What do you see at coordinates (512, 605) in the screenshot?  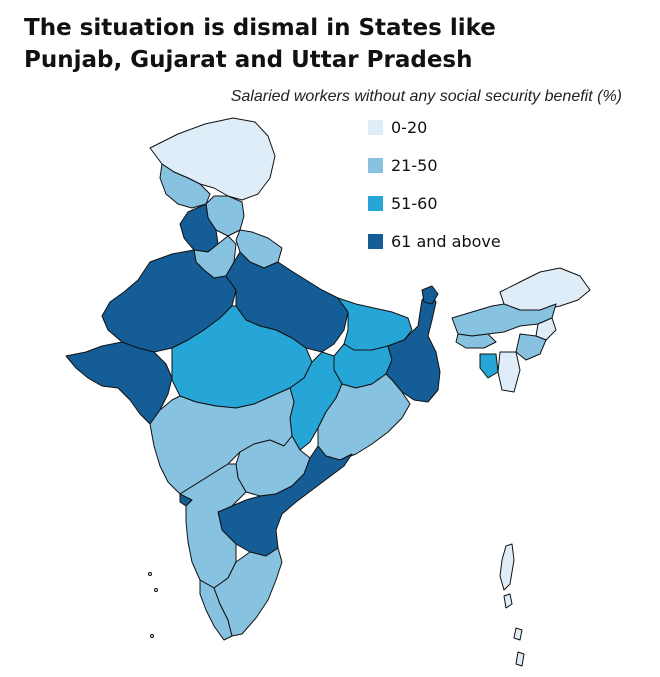 I see `region-andaman-nicobar` at bounding box center [512, 605].